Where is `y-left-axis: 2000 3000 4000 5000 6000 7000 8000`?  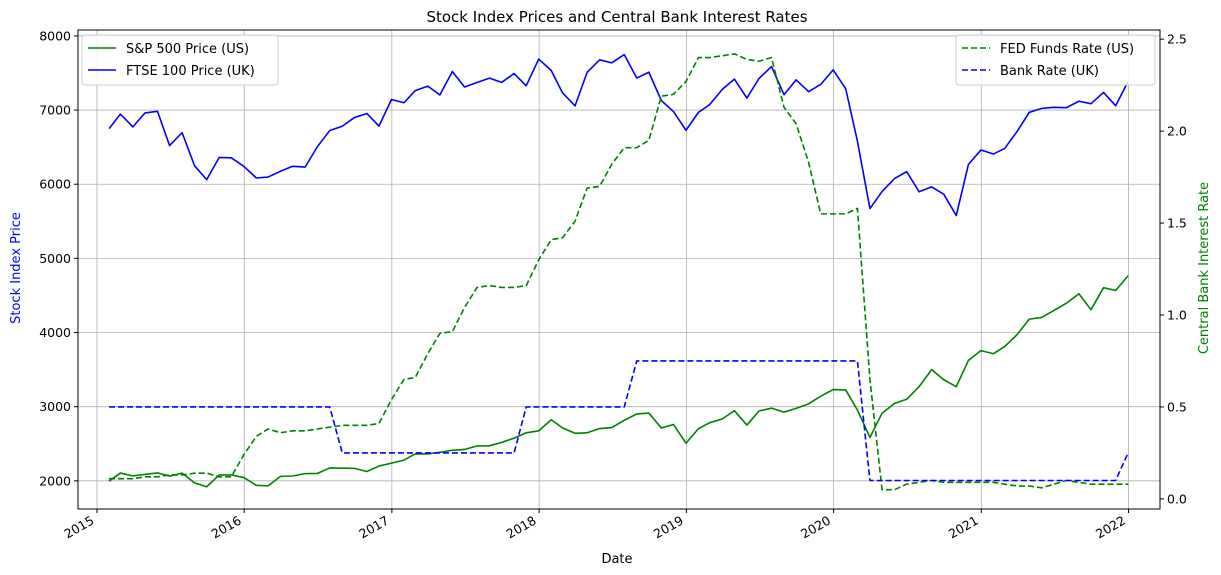 y-left-axis: 2000 3000 4000 5000 6000 7000 8000 is located at coordinates (58, 258).